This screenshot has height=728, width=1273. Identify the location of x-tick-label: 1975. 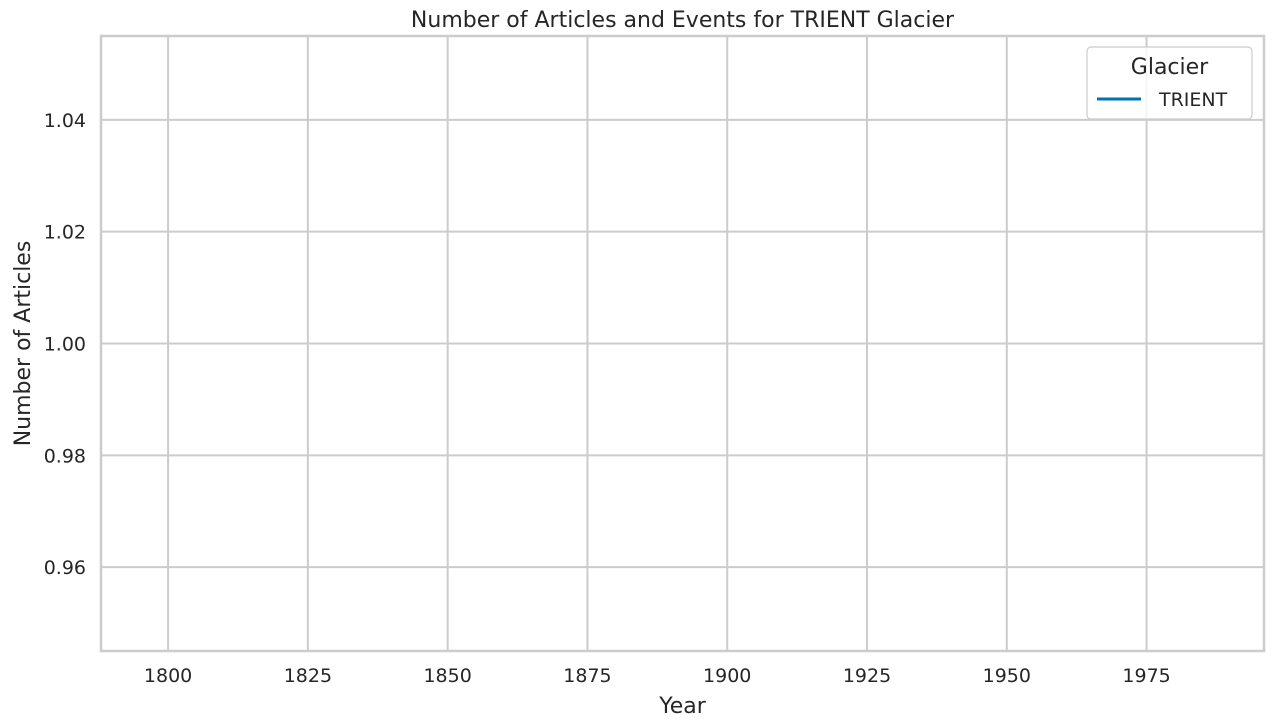
(1146, 676).